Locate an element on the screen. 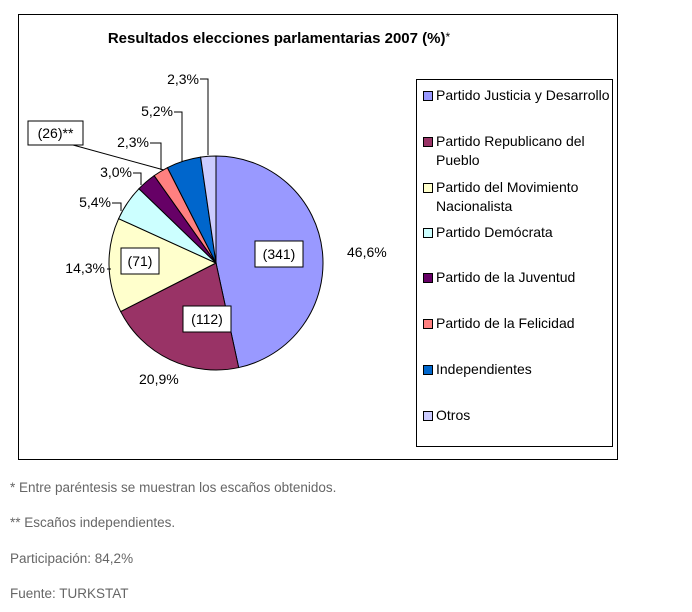 The width and height of the screenshot is (692, 612). leader-line-otros is located at coordinates (204, 116).